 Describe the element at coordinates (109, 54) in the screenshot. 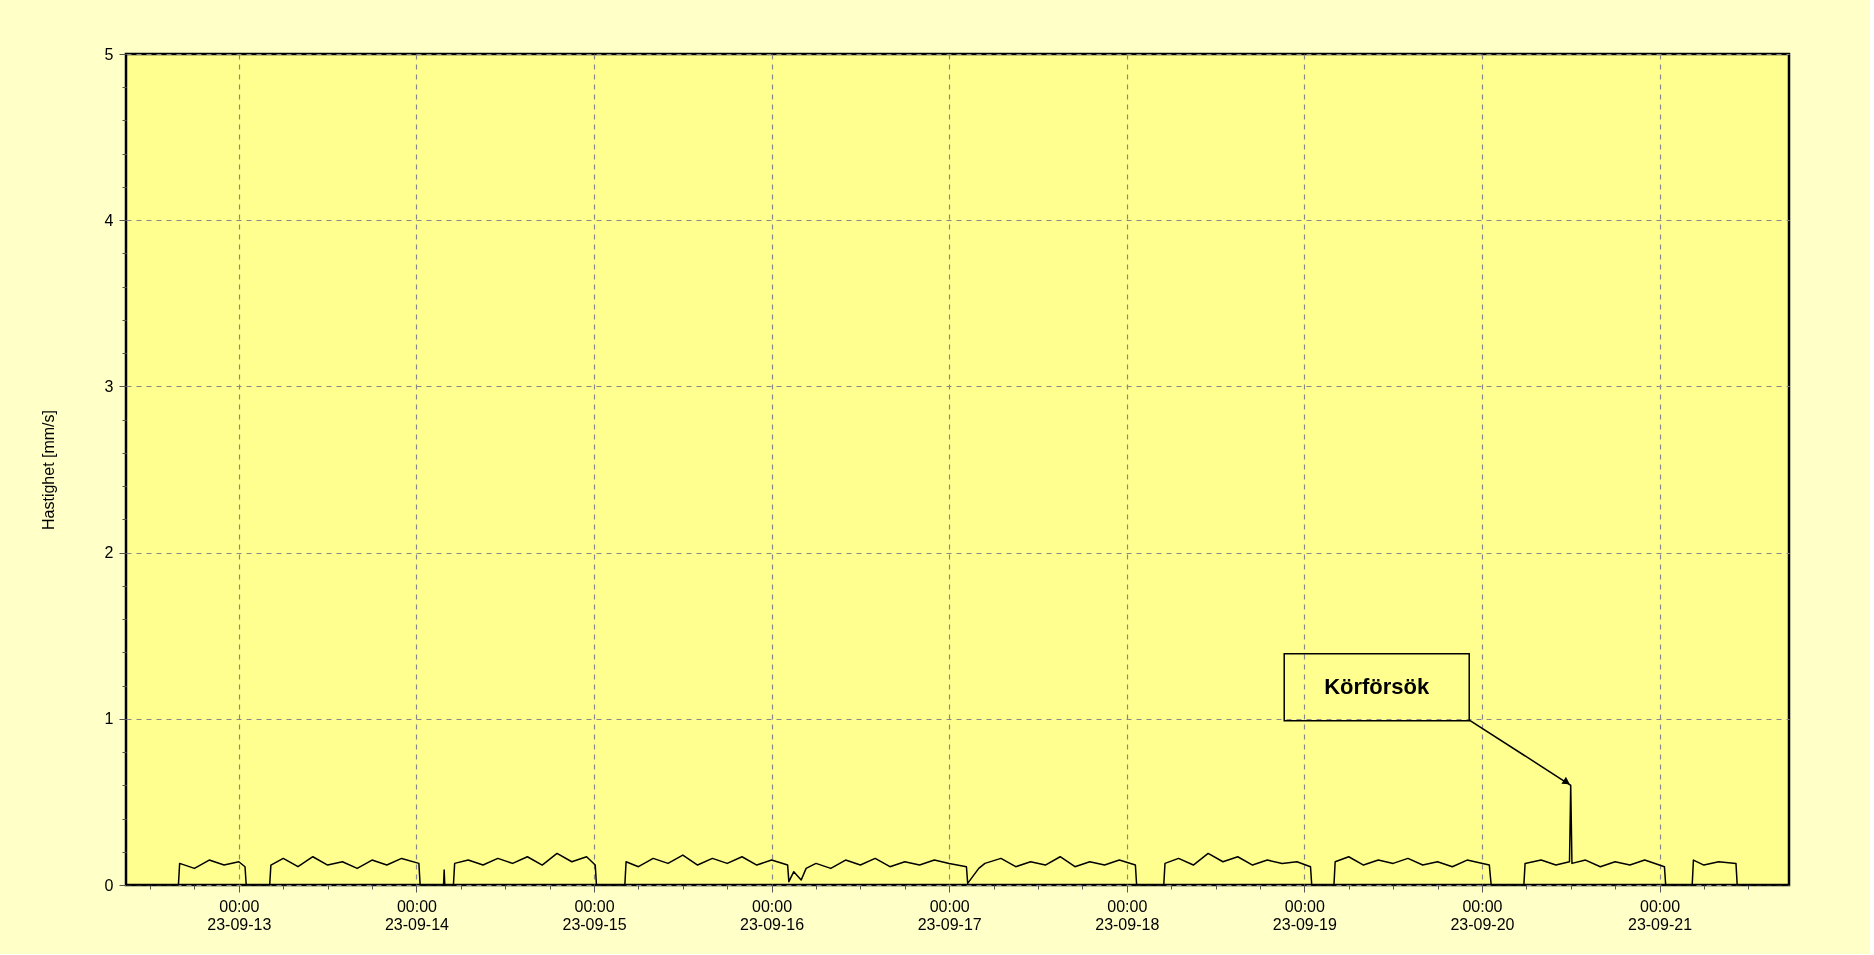

I see `y-tick-label: 5` at that location.